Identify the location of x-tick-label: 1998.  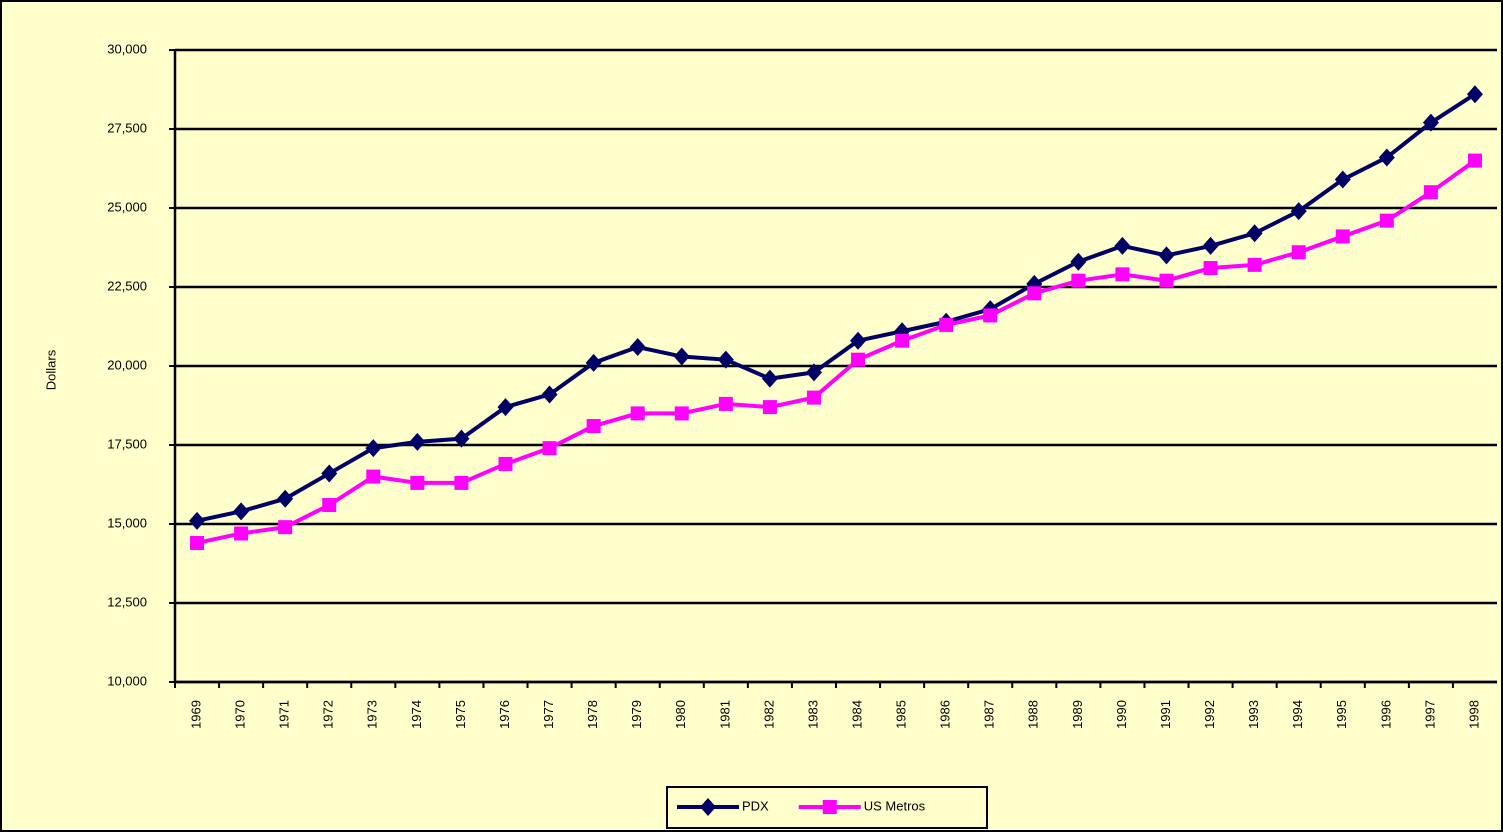
(1473, 714).